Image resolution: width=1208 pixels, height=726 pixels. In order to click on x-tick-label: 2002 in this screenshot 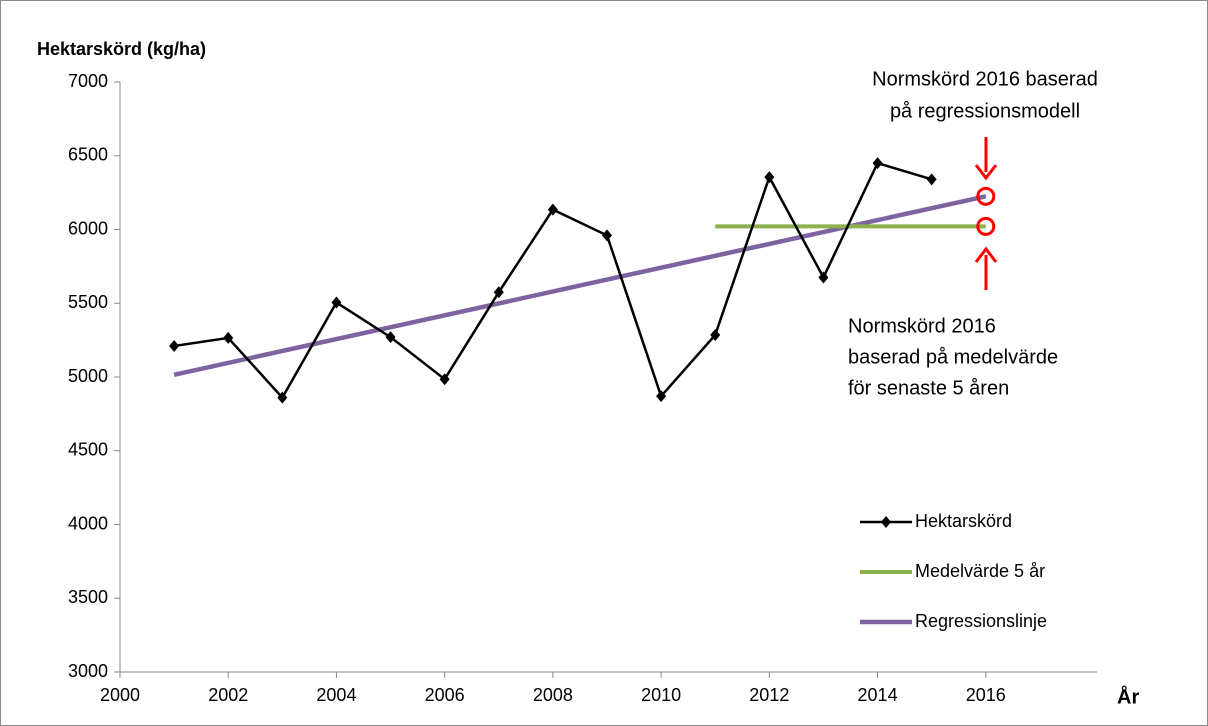, I will do `click(228, 695)`.